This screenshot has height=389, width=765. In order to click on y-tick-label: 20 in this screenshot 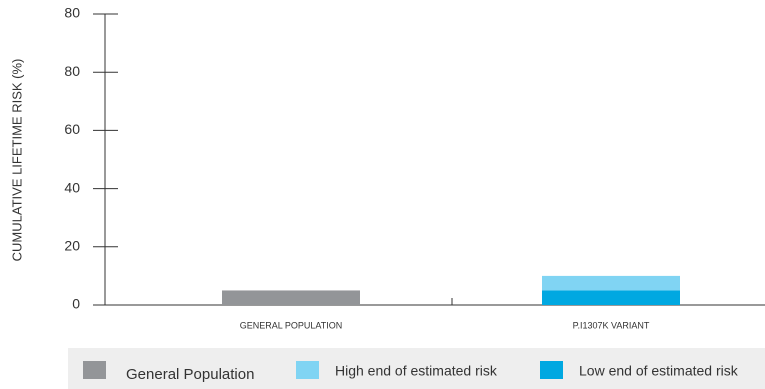, I will do `click(72, 246)`.